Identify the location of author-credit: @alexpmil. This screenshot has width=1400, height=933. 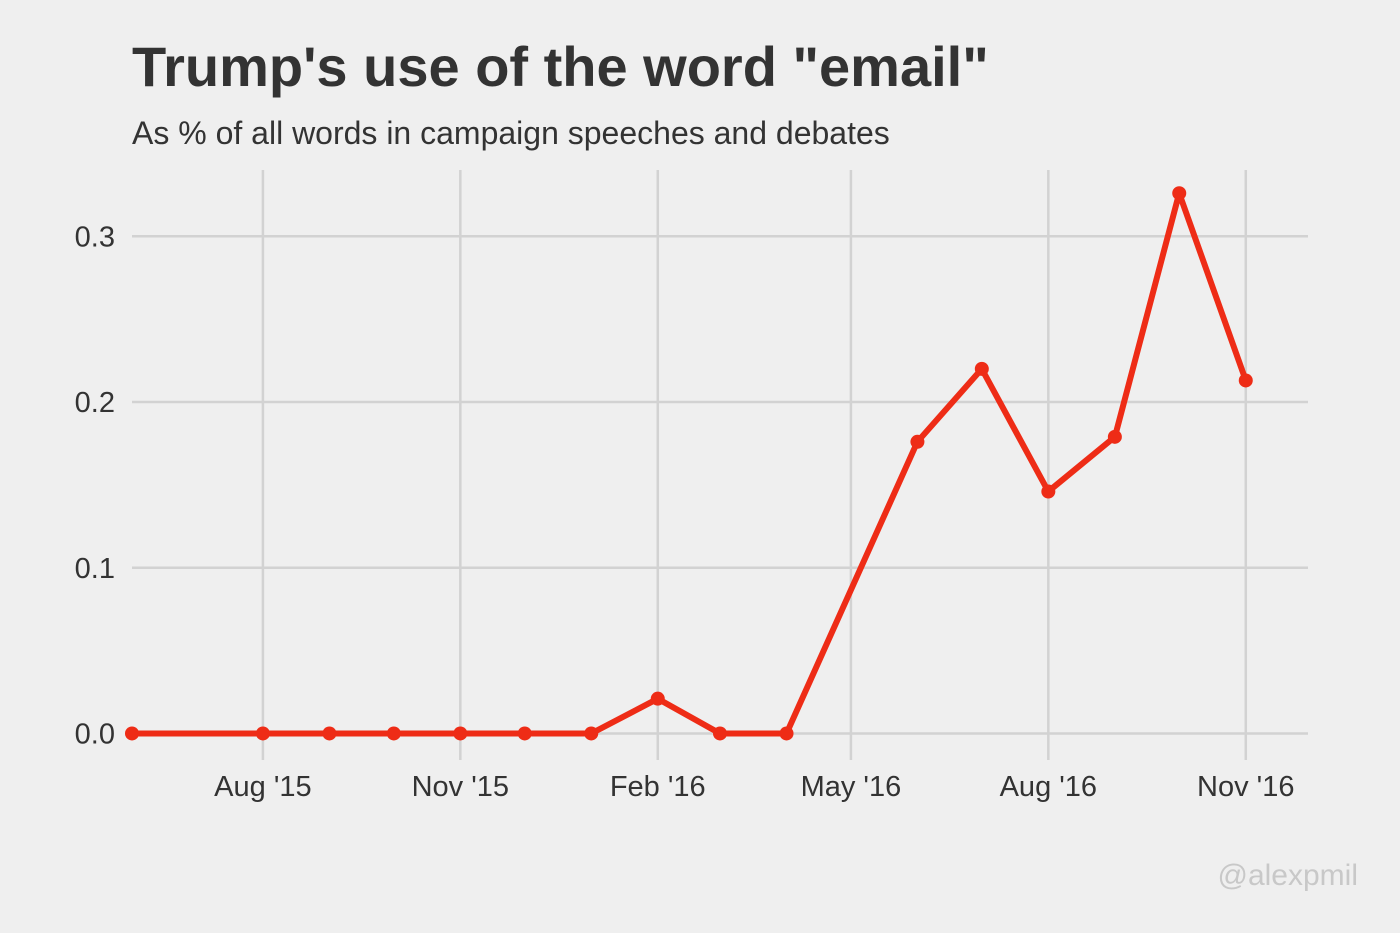
(1288, 876).